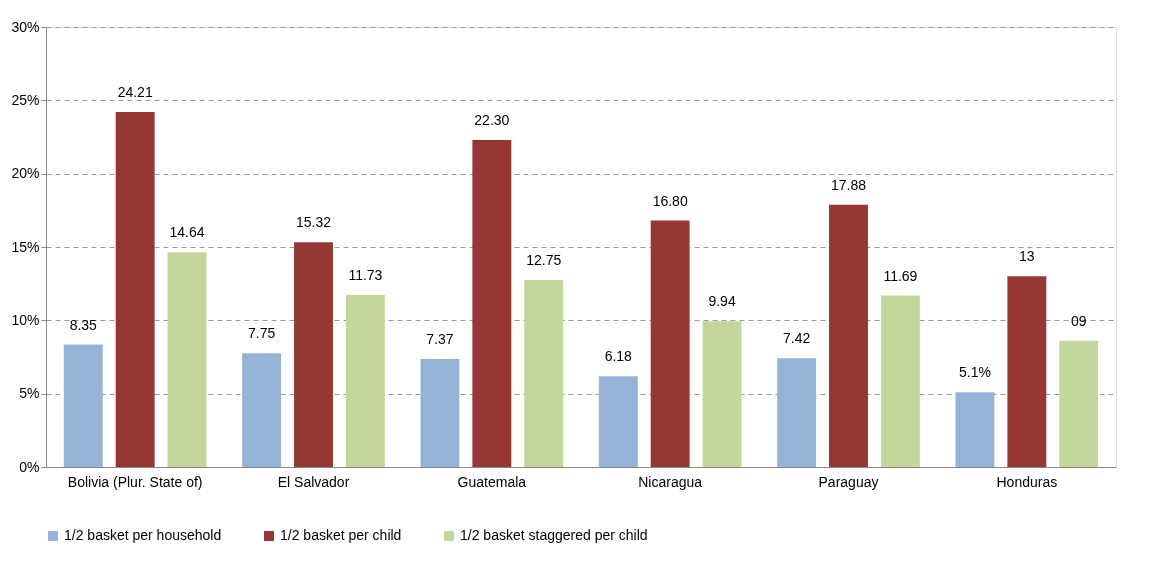 This screenshot has width=1155, height=563. What do you see at coordinates (313, 222) in the screenshot?
I see `data-label: 15.32` at bounding box center [313, 222].